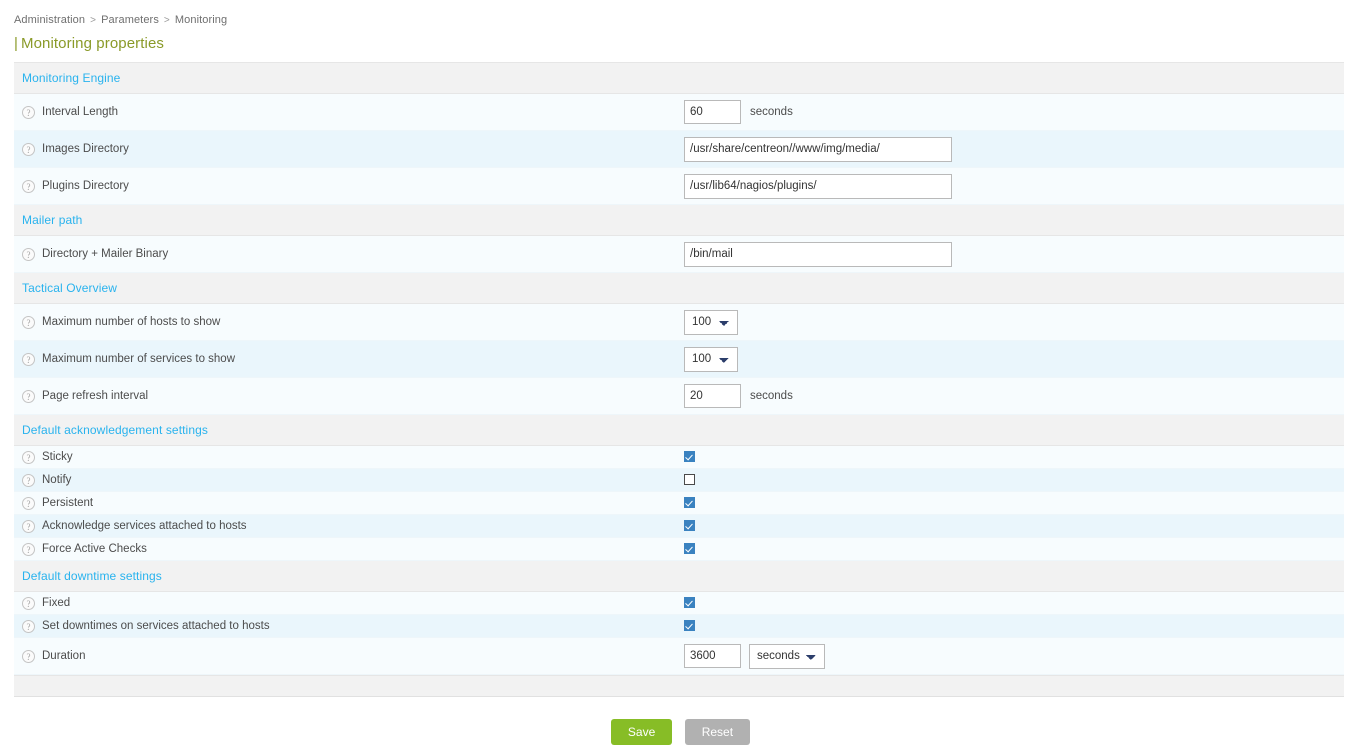  Describe the element at coordinates (818, 254) in the screenshot. I see `directory-mailer-binary-input` at that location.